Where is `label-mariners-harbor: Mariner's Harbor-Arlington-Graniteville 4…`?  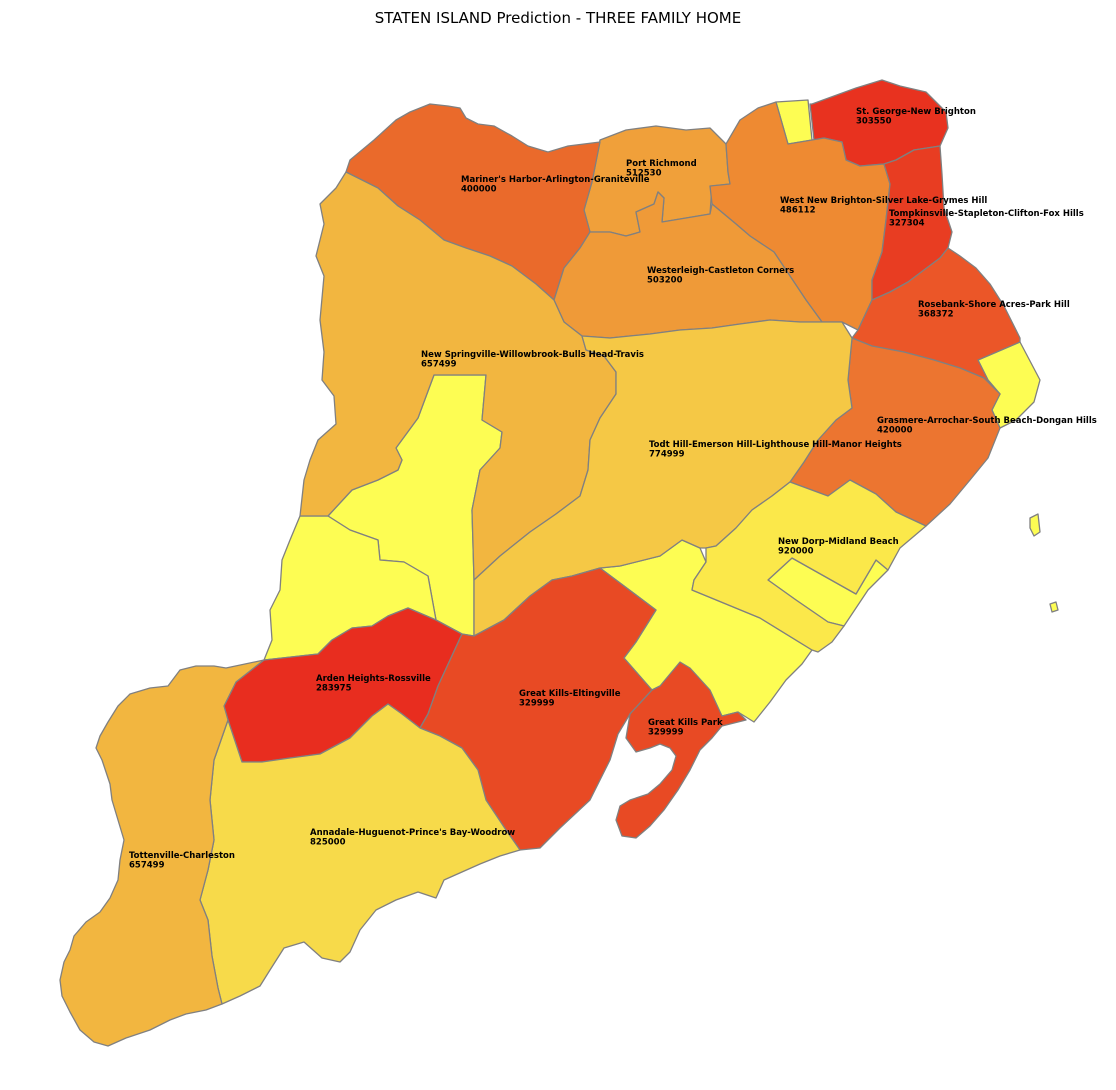 label-mariners-harbor: Mariner's Harbor-Arlington-Graniteville 4… is located at coordinates (555, 185).